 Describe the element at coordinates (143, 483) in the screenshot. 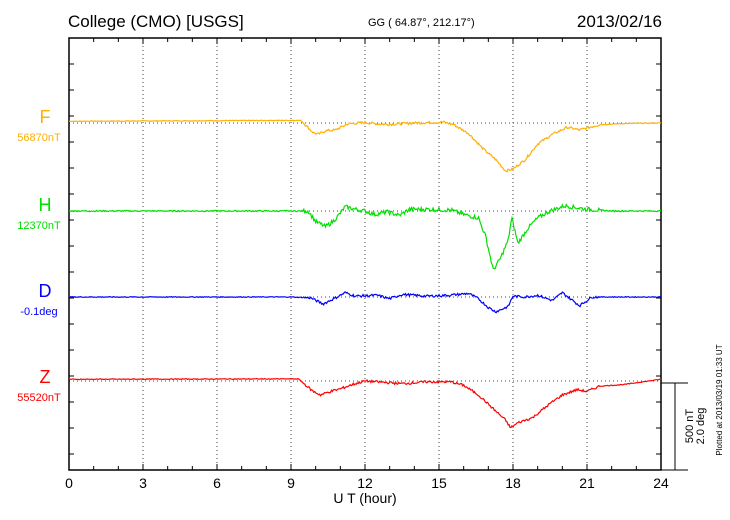

I see `x-tick-label: 3` at that location.